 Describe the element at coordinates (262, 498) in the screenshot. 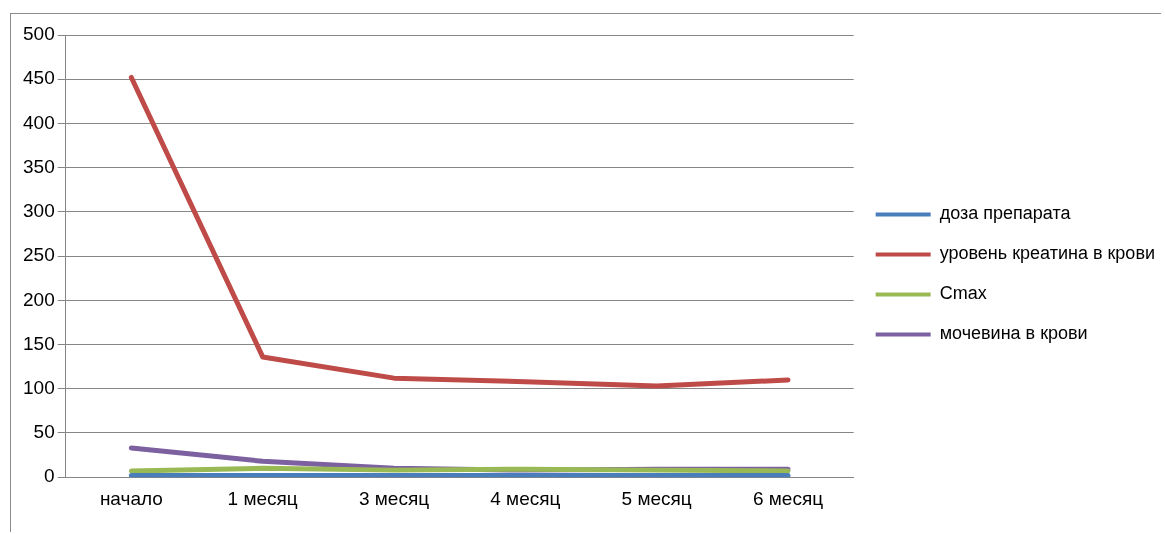

I see `x-tick-label: 1 месяц` at that location.